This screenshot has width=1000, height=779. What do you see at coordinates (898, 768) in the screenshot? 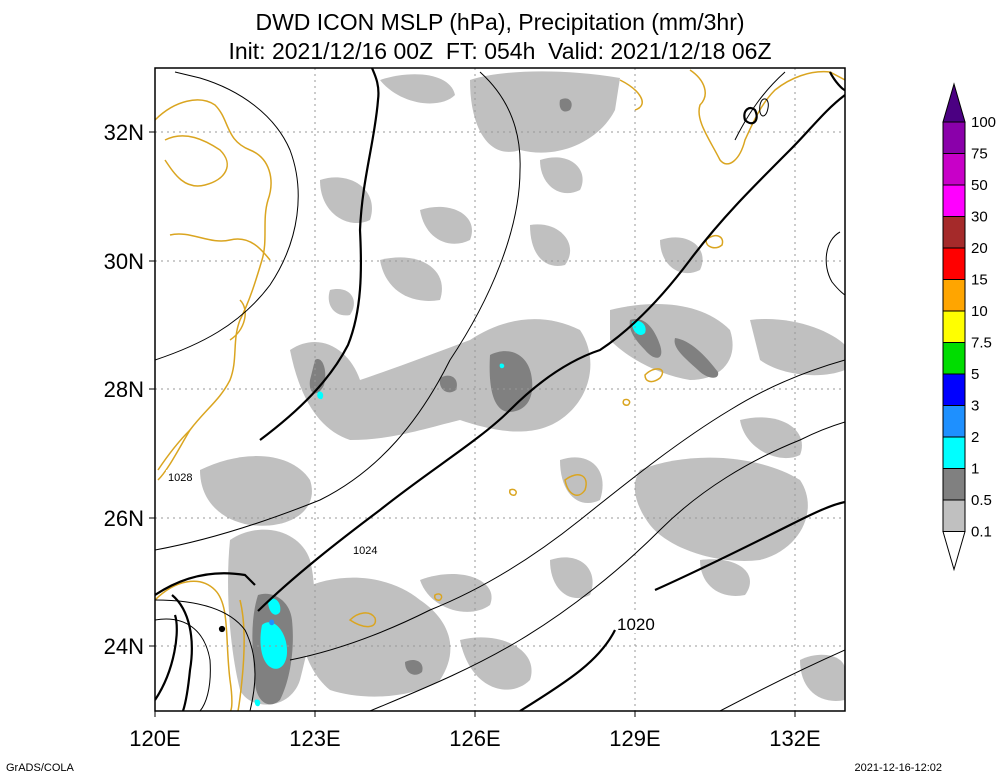
I see `footer-timestamp: 2021-12-16-12:02` at bounding box center [898, 768].